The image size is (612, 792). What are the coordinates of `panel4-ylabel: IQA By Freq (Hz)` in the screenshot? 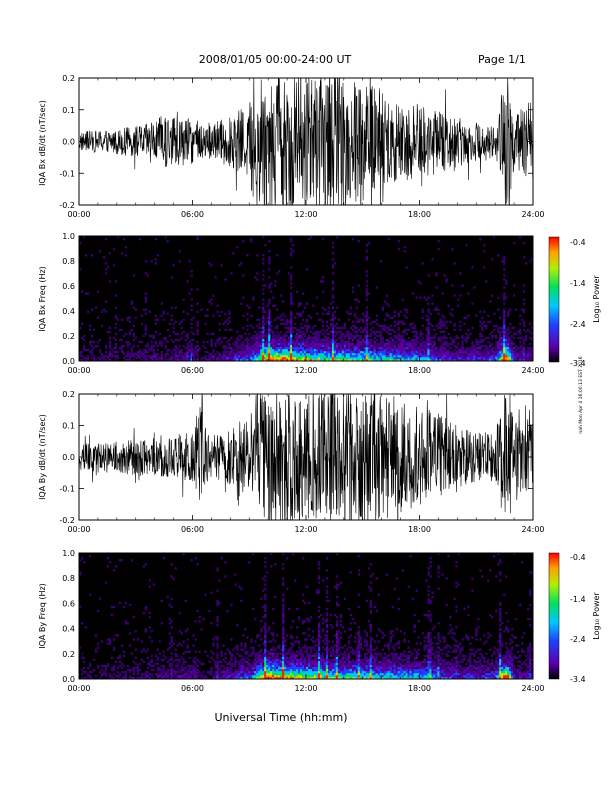 It's located at (42, 616).